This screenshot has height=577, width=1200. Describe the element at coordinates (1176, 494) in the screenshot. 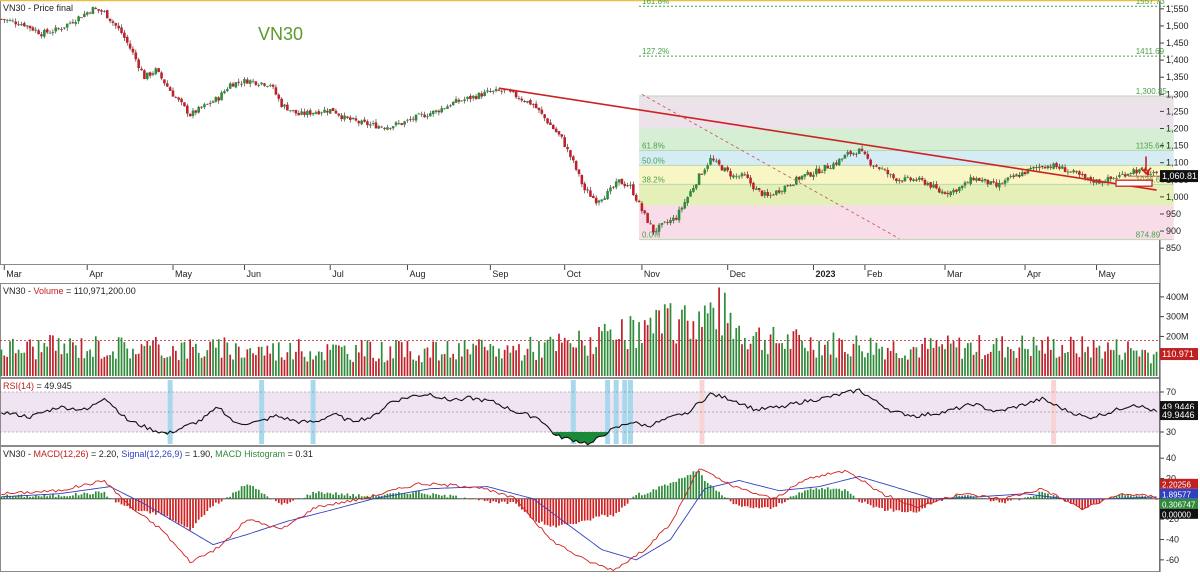

I see `macd-last-badge-text-1: 1.89577` at that location.